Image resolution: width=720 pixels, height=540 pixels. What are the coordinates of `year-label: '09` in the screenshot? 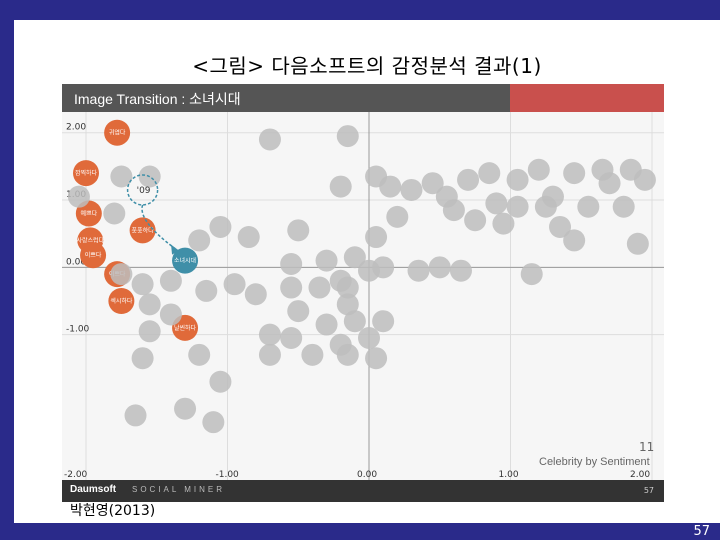 It's located at (144, 191).